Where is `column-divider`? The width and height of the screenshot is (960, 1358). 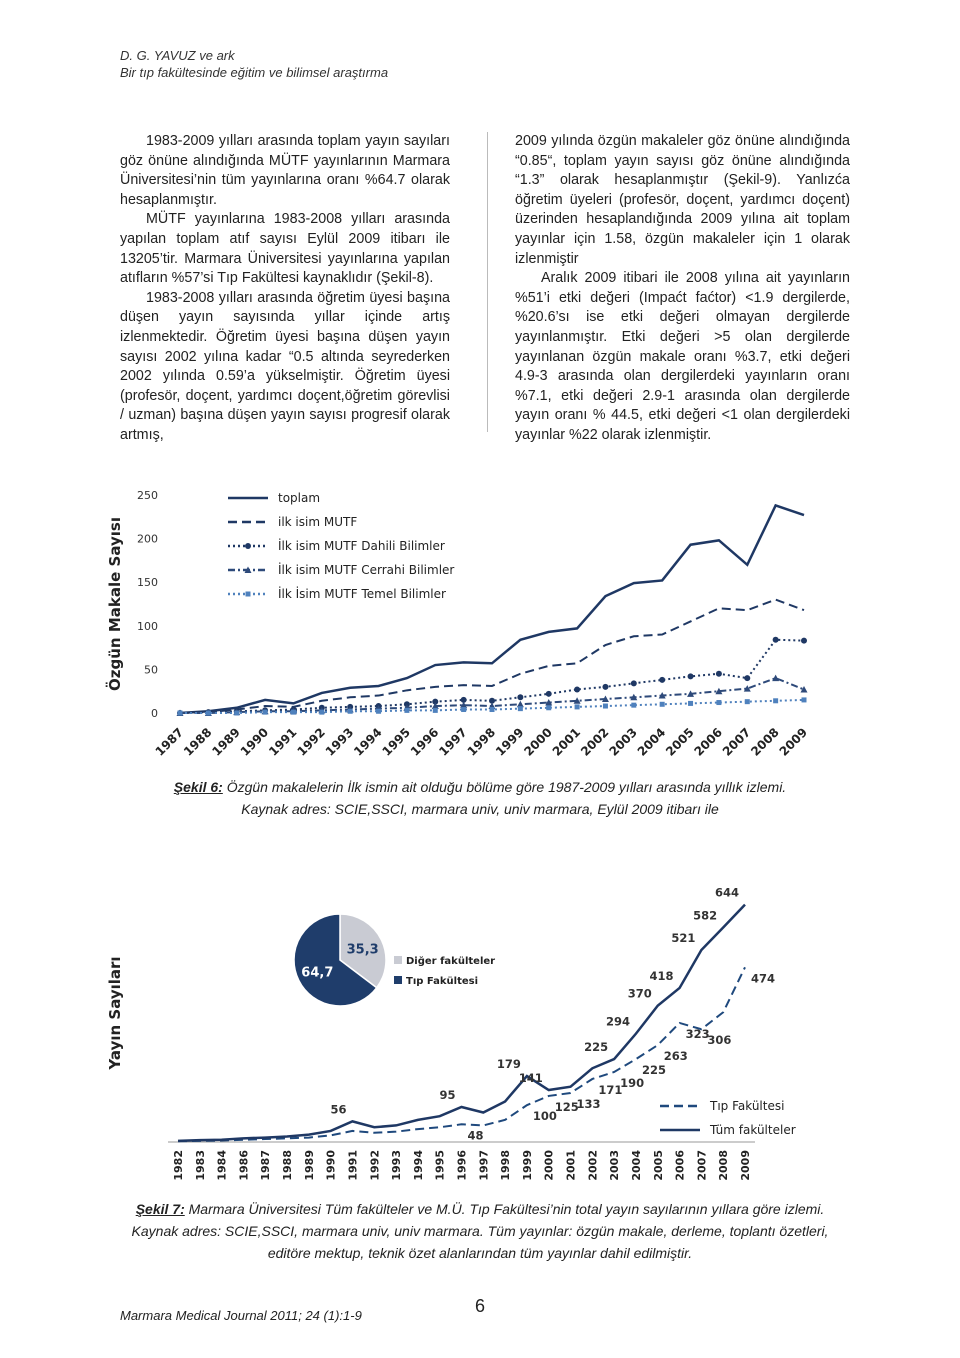 column-divider is located at coordinates (487, 282).